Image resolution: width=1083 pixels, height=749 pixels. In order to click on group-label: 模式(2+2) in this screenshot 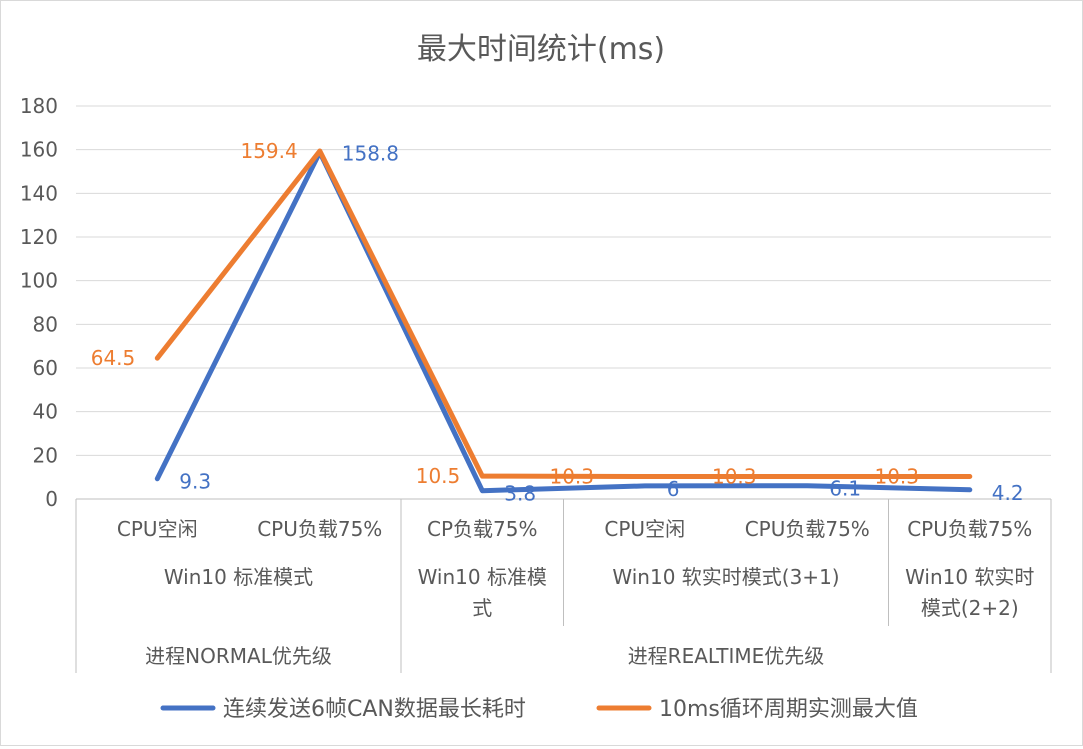, I will do `click(970, 608)`.